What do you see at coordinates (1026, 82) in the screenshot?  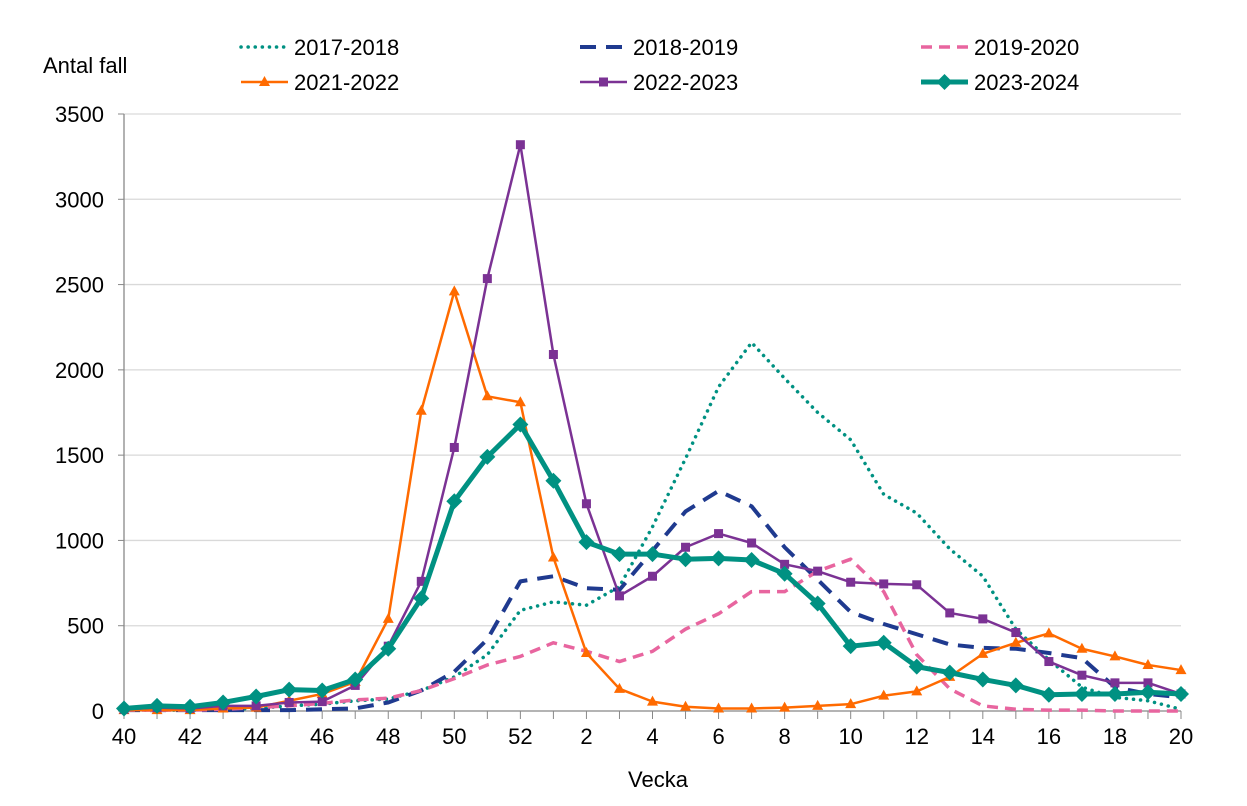 I see `legend-label: 2023-2024` at bounding box center [1026, 82].